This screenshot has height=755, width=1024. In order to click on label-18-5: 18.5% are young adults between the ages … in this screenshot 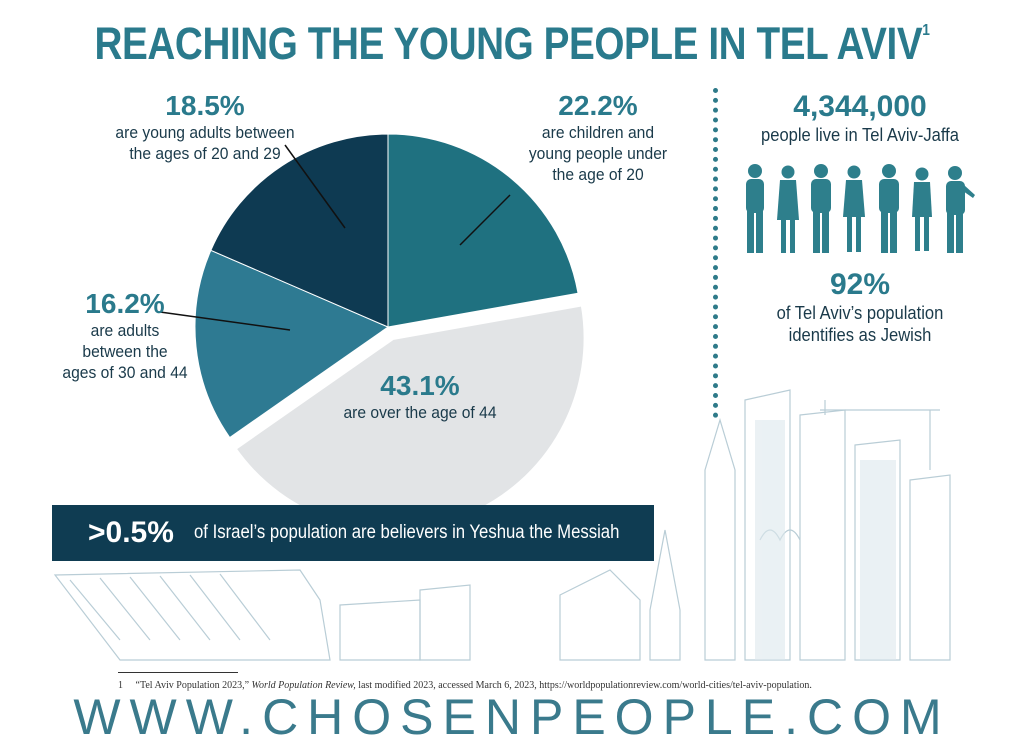, I will do `click(205, 126)`.